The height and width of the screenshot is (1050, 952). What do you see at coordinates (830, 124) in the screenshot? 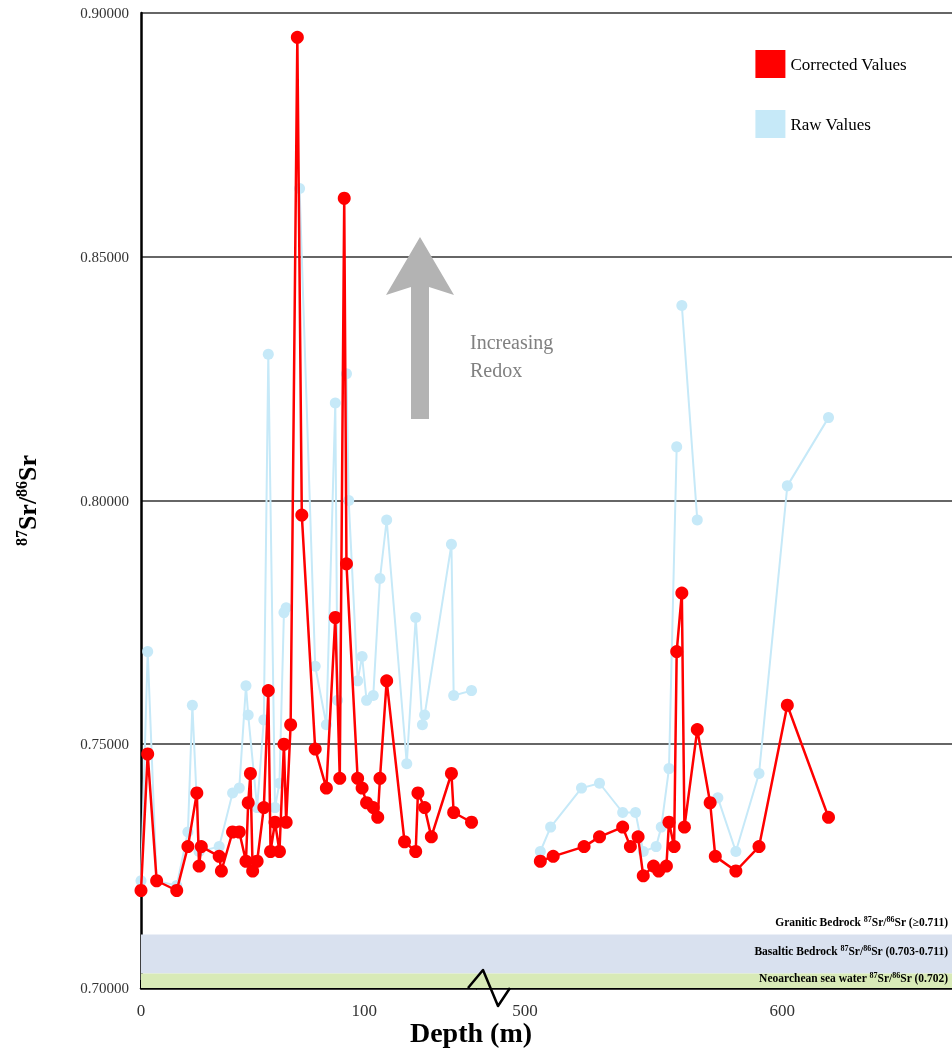
I see `legend-label: Raw Values` at bounding box center [830, 124].